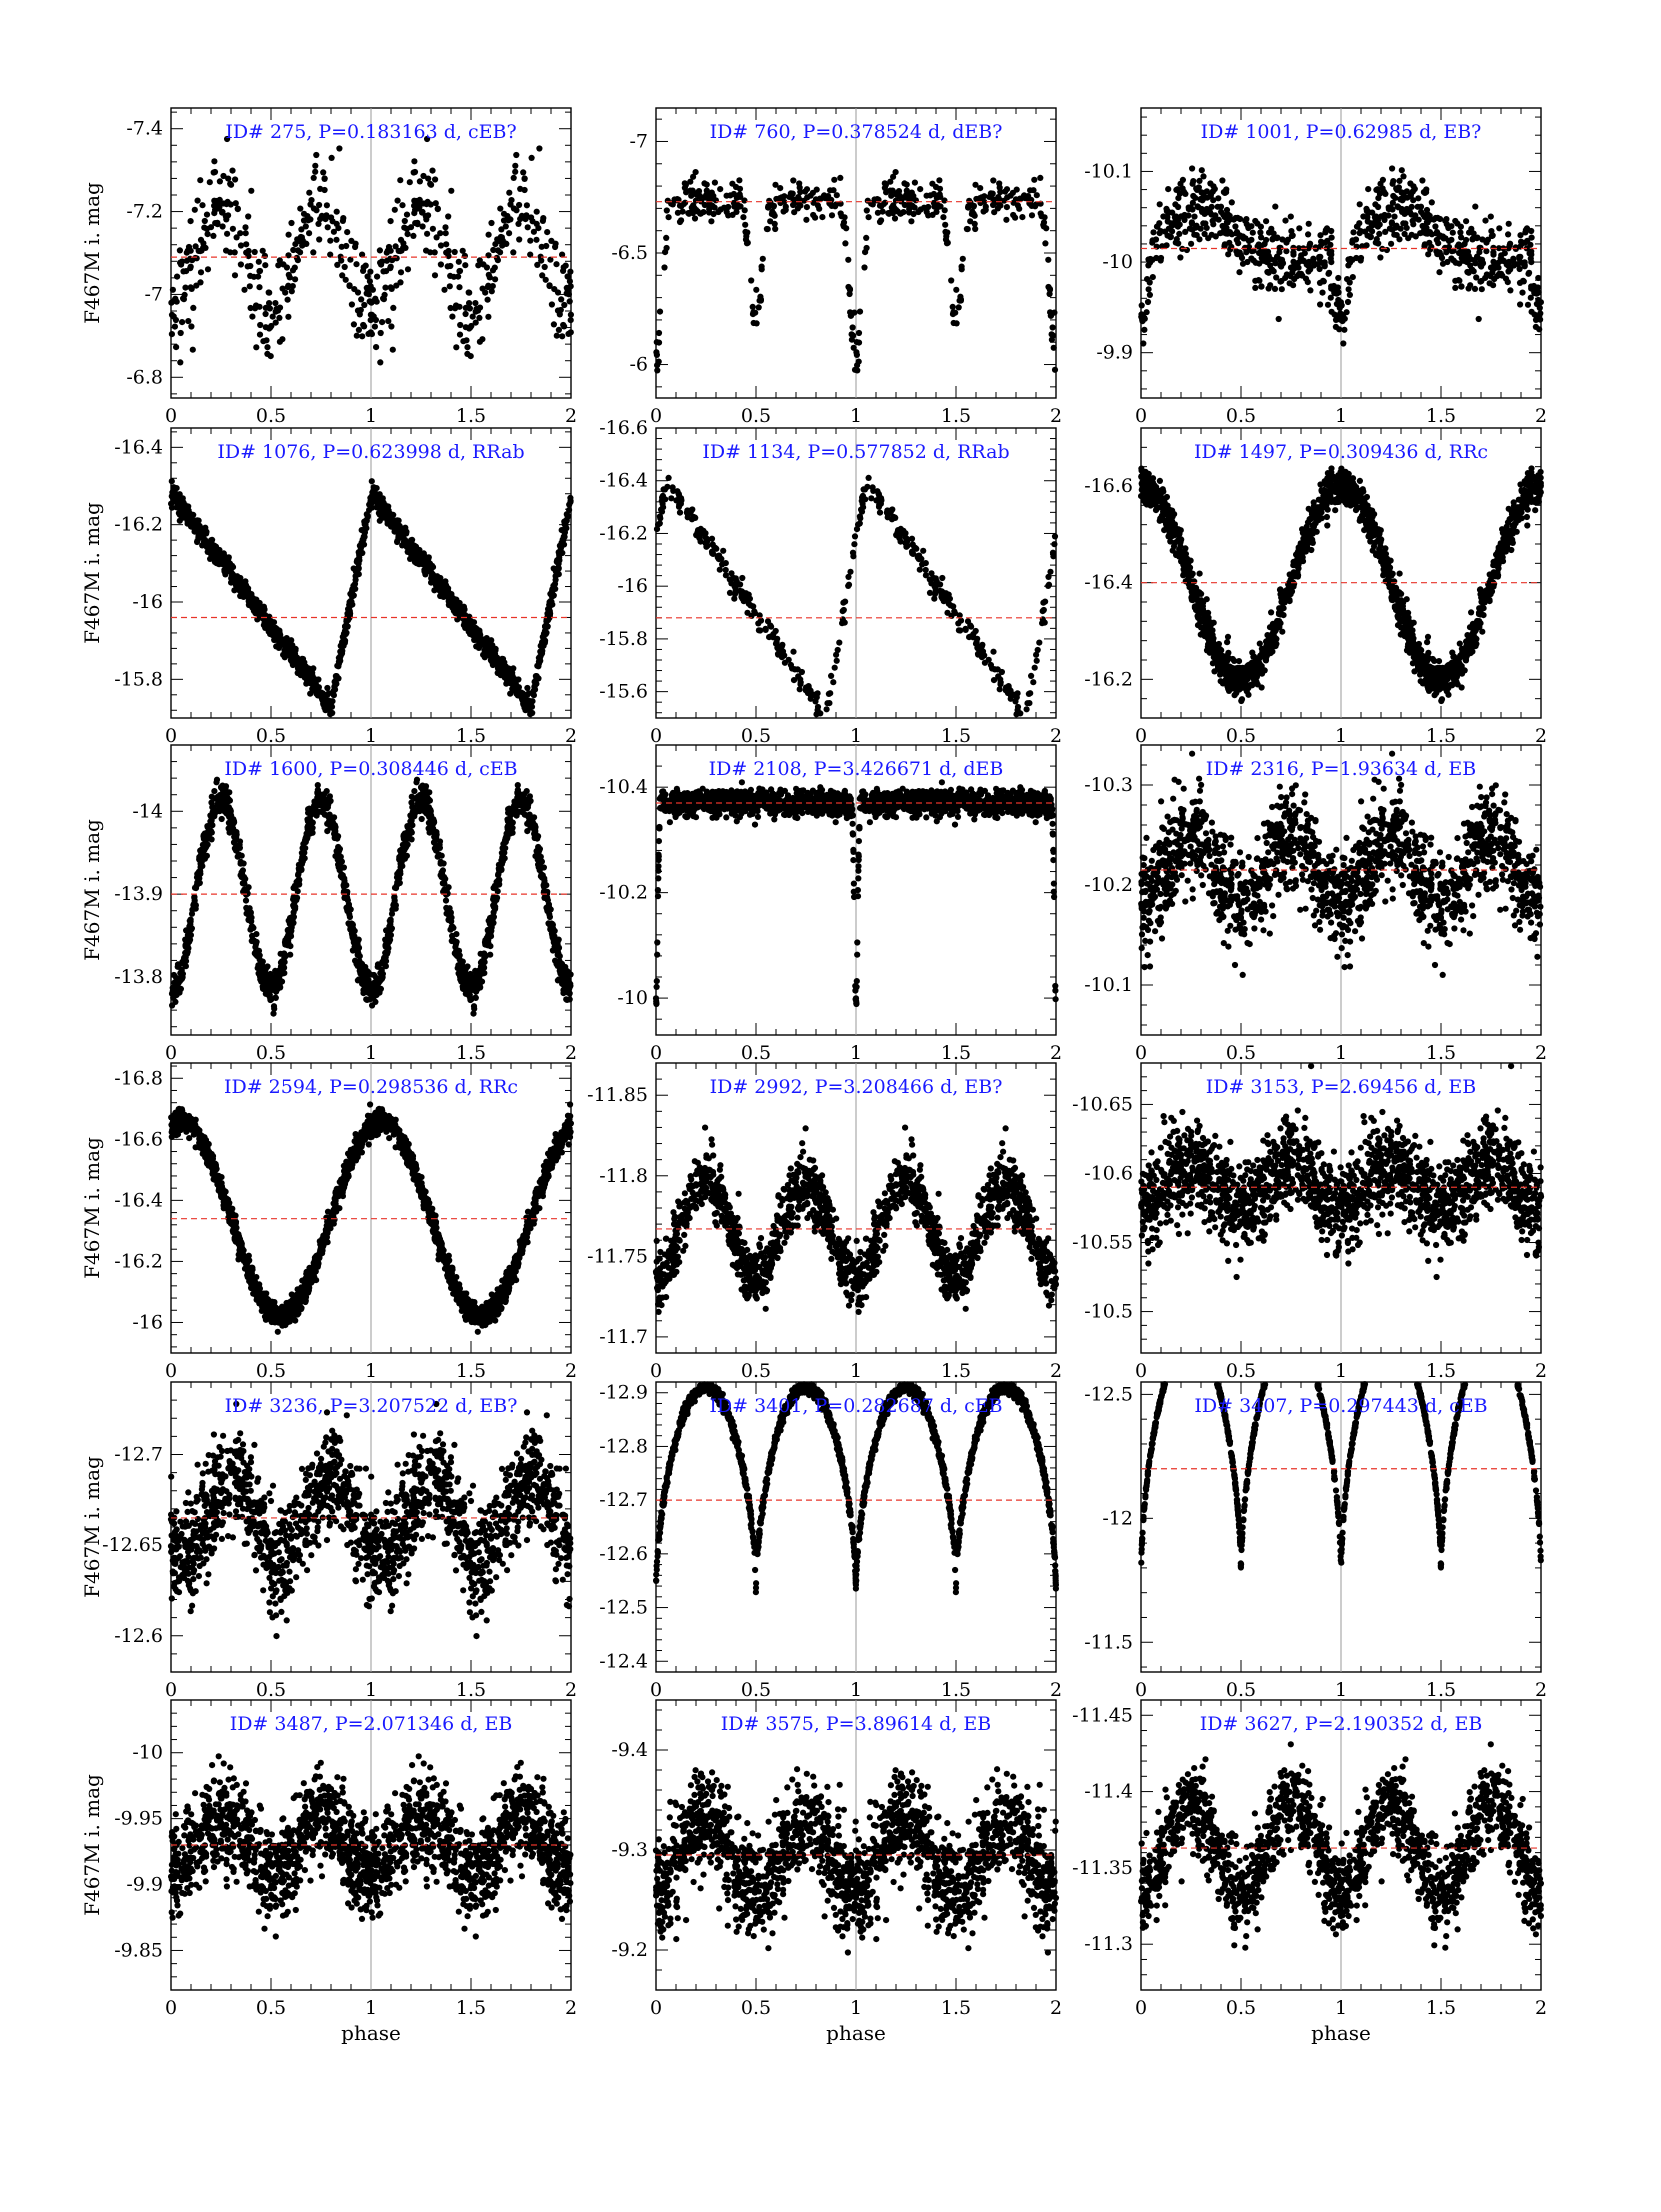  I want to click on y-tick-label: -16.4, so click(138, 447).